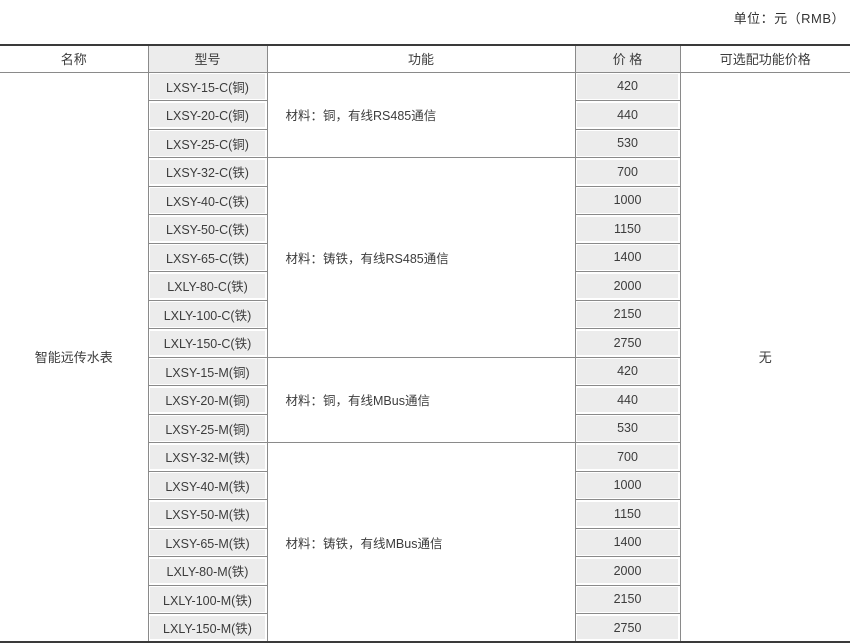  Describe the element at coordinates (207, 58) in the screenshot. I see `header-model: 型号` at that location.